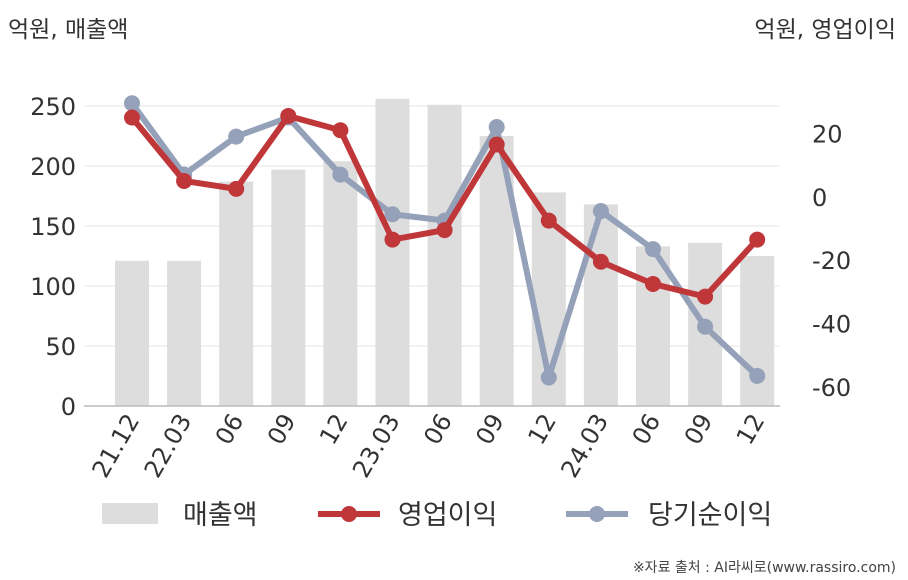  Describe the element at coordinates (180, 515) in the screenshot. I see `legend-item-revenue: 매출액` at that location.